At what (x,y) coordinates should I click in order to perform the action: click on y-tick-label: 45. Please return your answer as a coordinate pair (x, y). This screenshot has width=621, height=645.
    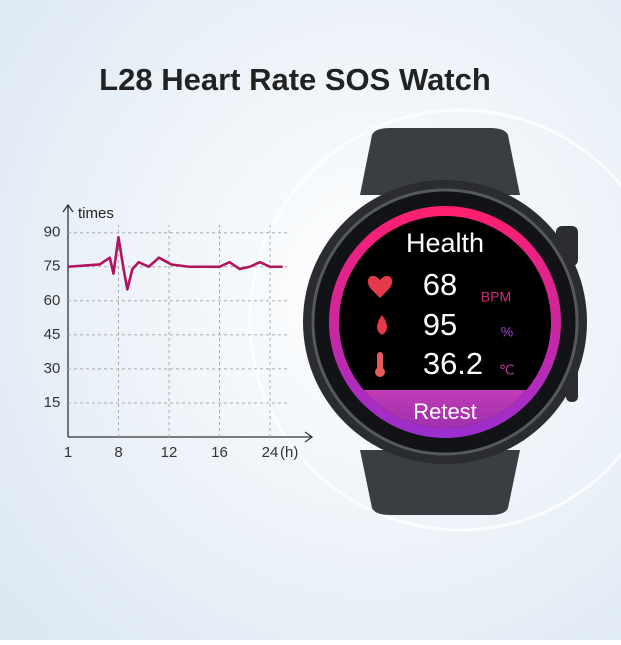
    Looking at the image, I should click on (52, 334).